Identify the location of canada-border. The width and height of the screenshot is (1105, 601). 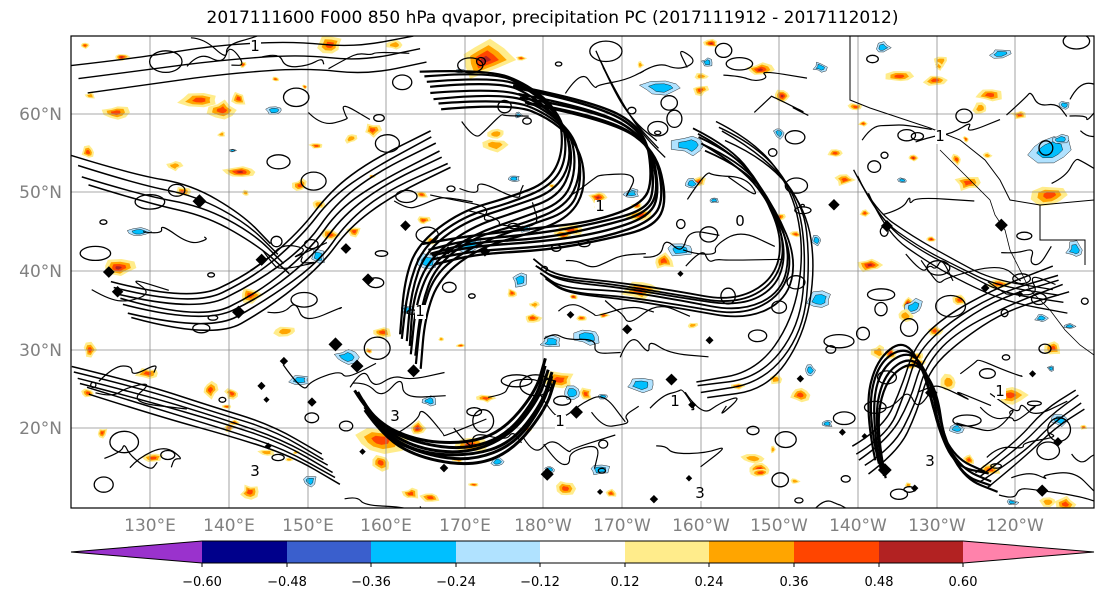
(1062, 235).